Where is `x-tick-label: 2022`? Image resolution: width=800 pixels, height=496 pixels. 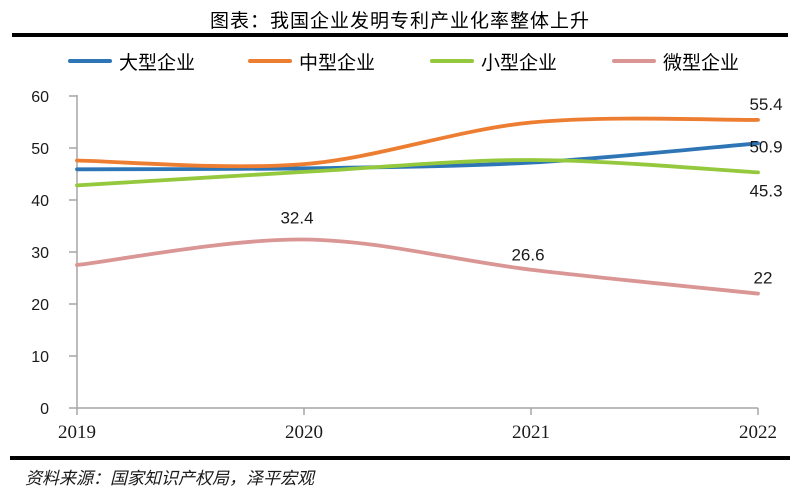
x-tick-label: 2022 is located at coordinates (758, 432).